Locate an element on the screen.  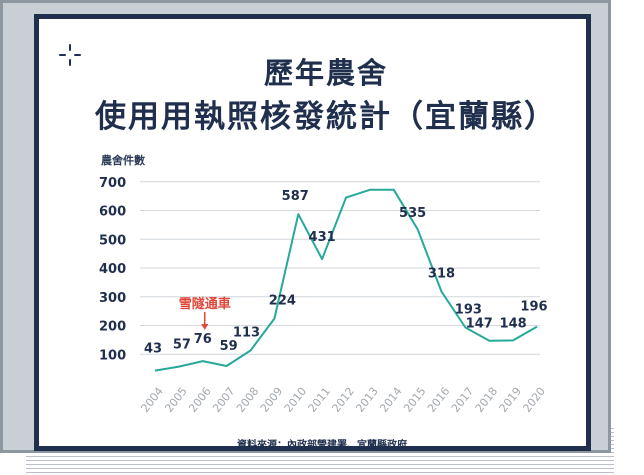
y-tick-label: 400 is located at coordinates (112, 269).